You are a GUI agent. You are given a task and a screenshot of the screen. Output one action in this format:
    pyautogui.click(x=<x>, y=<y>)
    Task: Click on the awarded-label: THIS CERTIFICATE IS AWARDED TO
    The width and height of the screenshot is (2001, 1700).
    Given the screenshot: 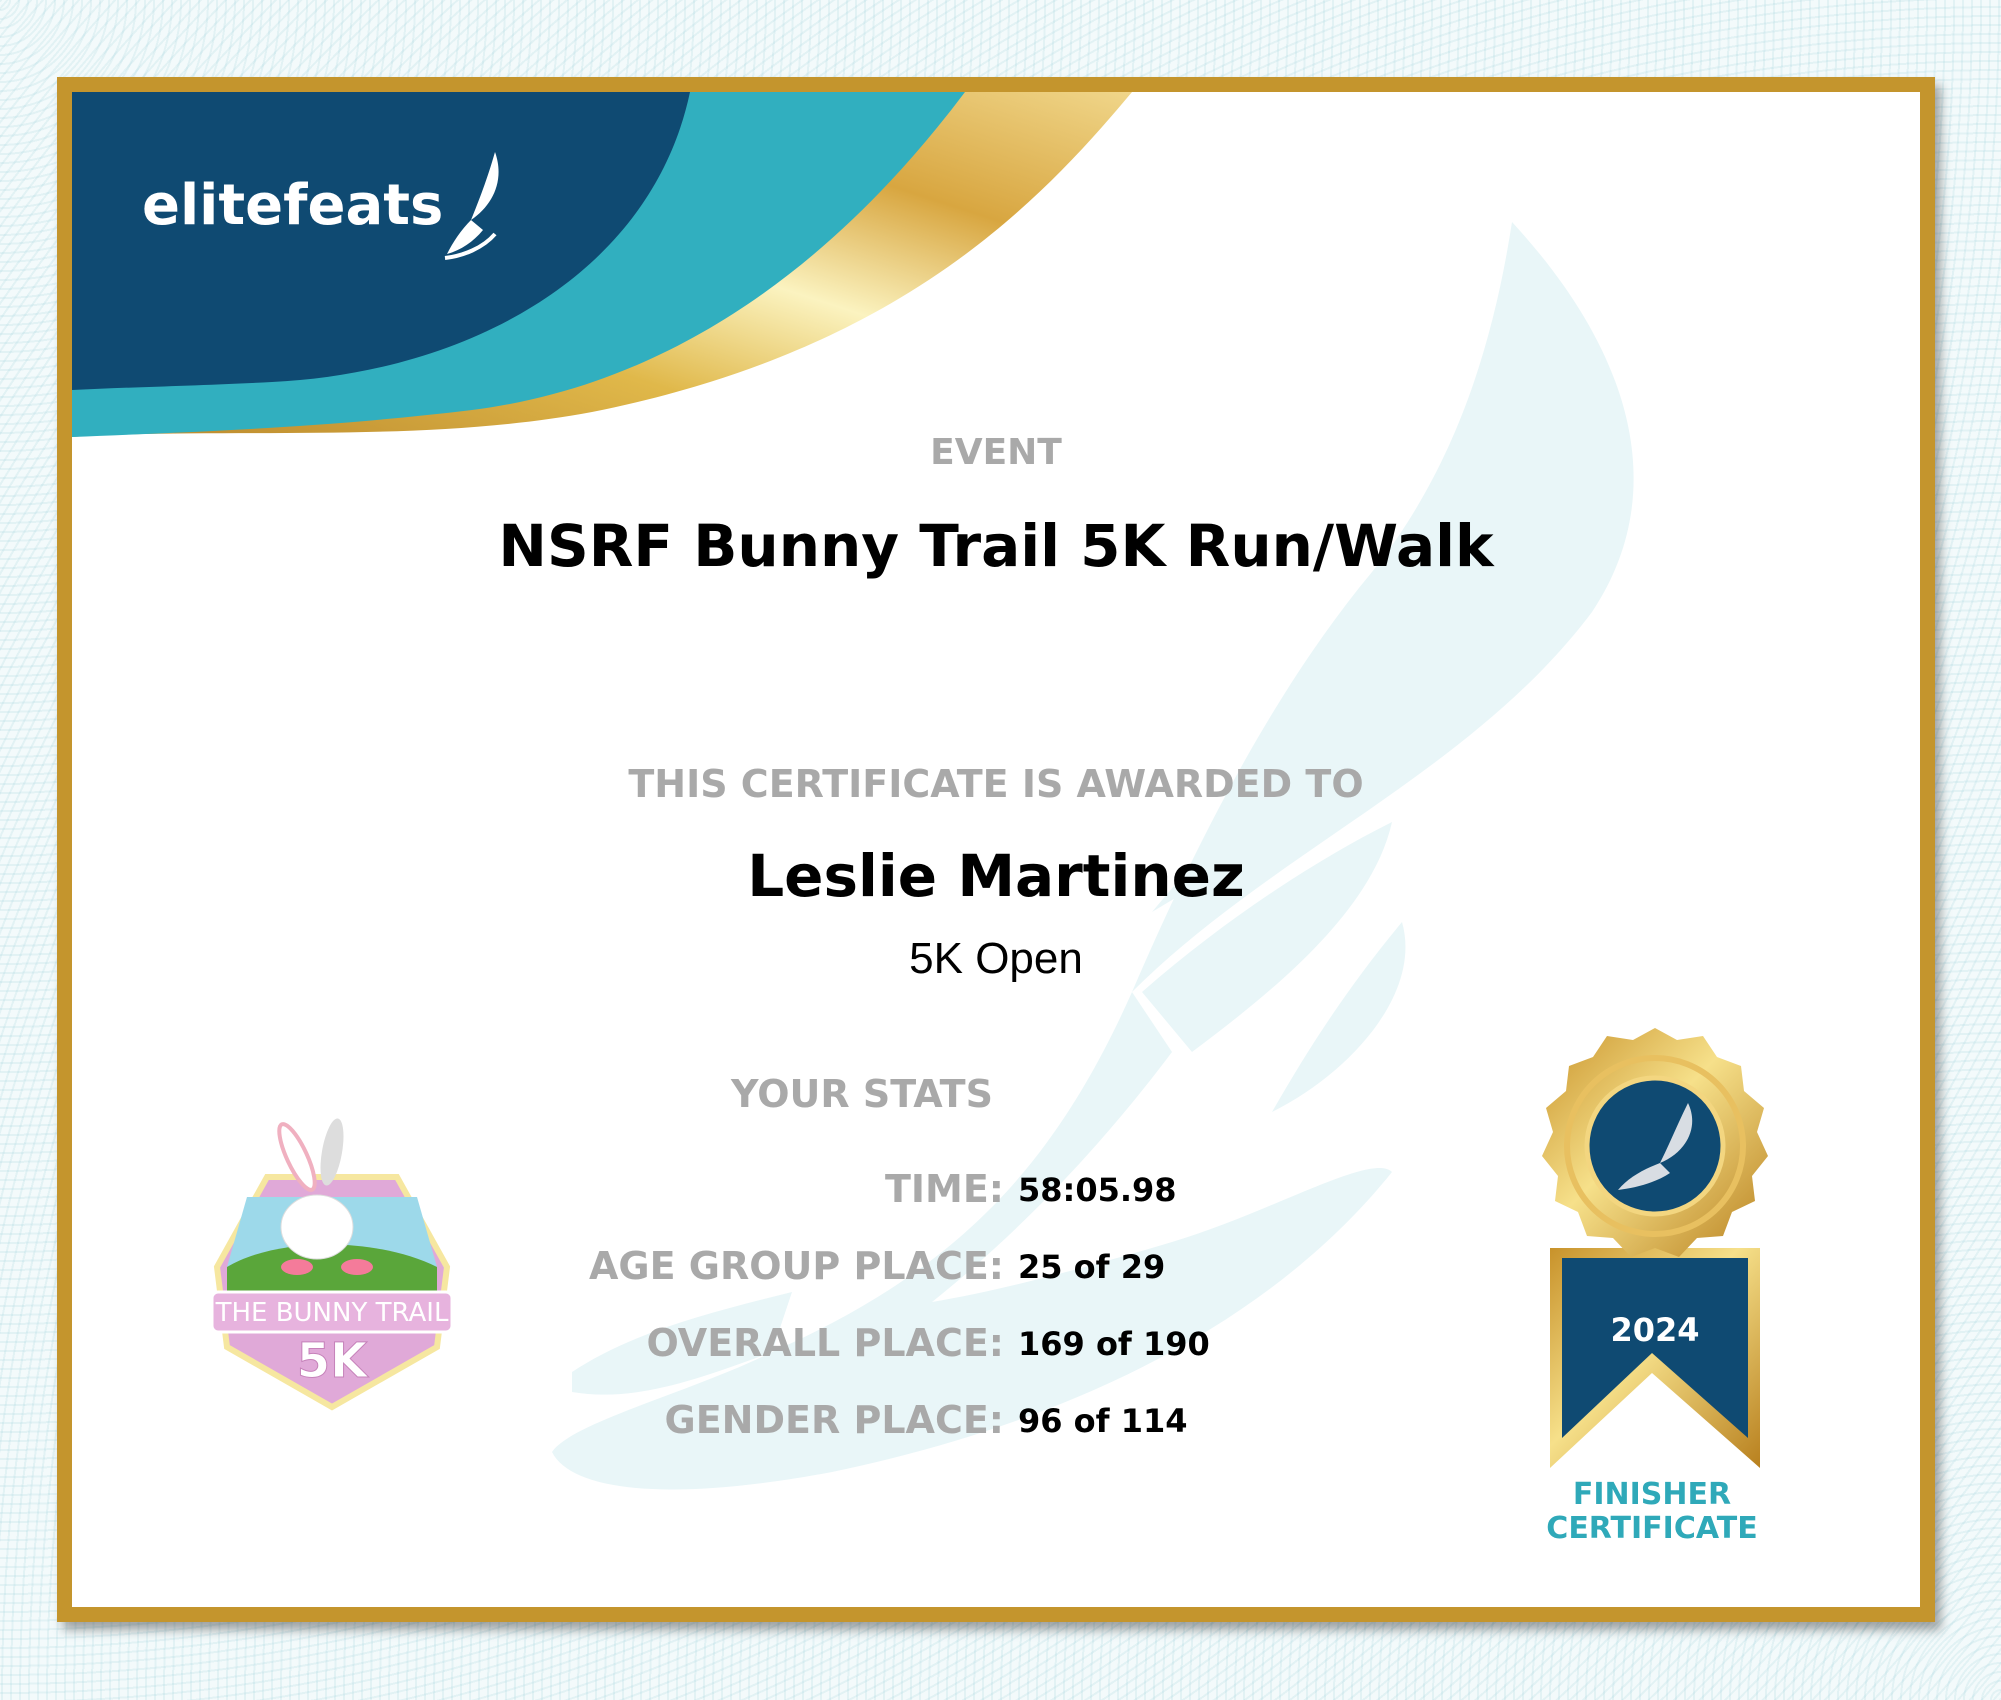 What is the action you would take?
    pyautogui.click(x=996, y=784)
    